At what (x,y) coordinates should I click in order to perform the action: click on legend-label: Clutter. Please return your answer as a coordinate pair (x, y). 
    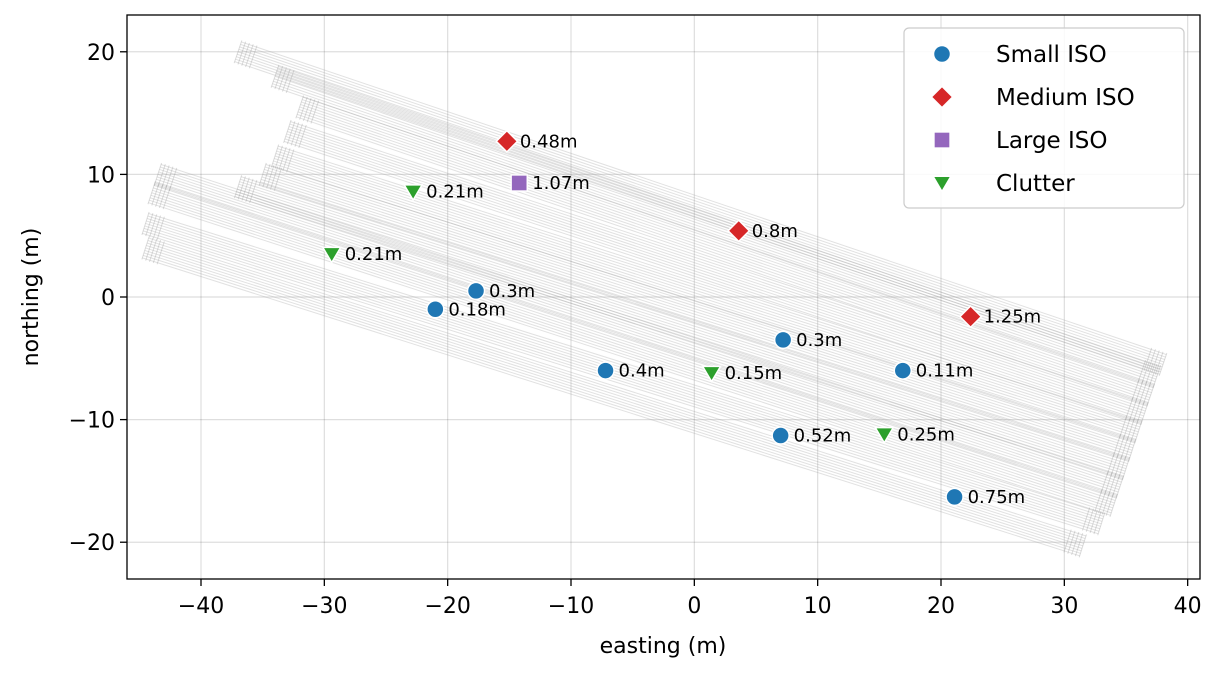
    Looking at the image, I should click on (1035, 184).